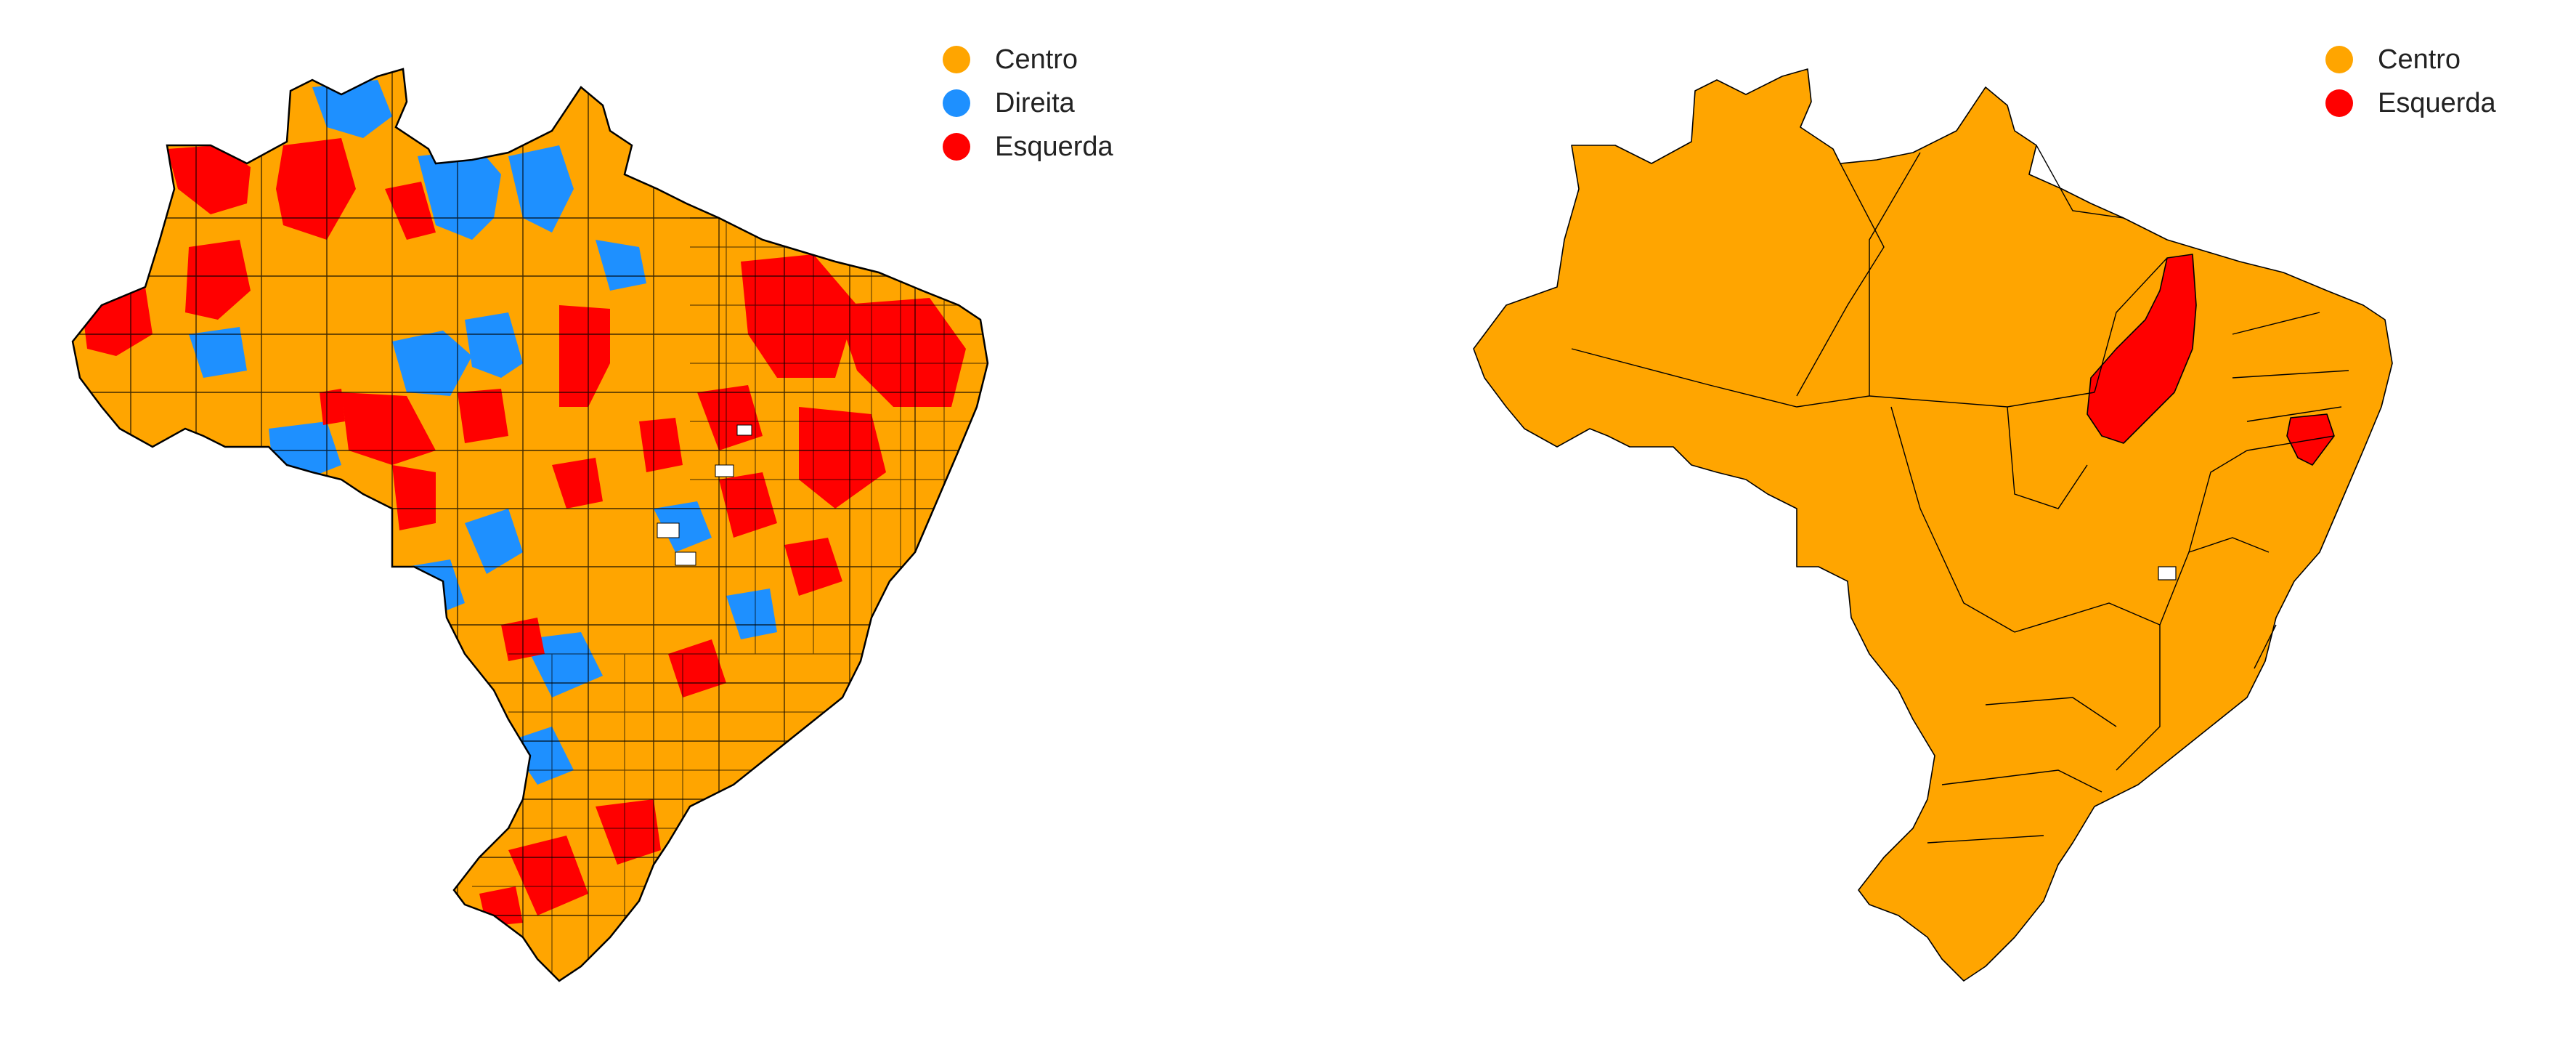  What do you see at coordinates (1035, 103) in the screenshot?
I see `legend-label: Direita` at bounding box center [1035, 103].